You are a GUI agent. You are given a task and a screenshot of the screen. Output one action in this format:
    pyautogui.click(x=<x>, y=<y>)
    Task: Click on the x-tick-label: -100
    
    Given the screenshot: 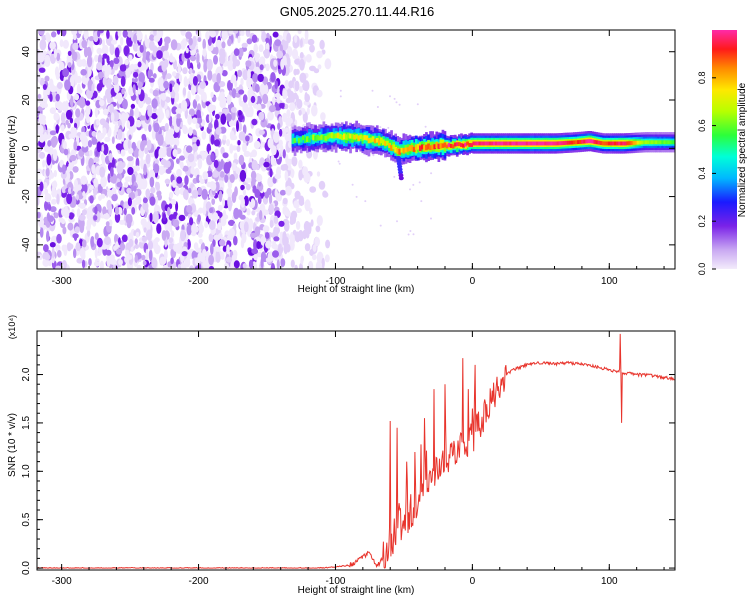 What is the action you would take?
    pyautogui.click(x=335, y=581)
    